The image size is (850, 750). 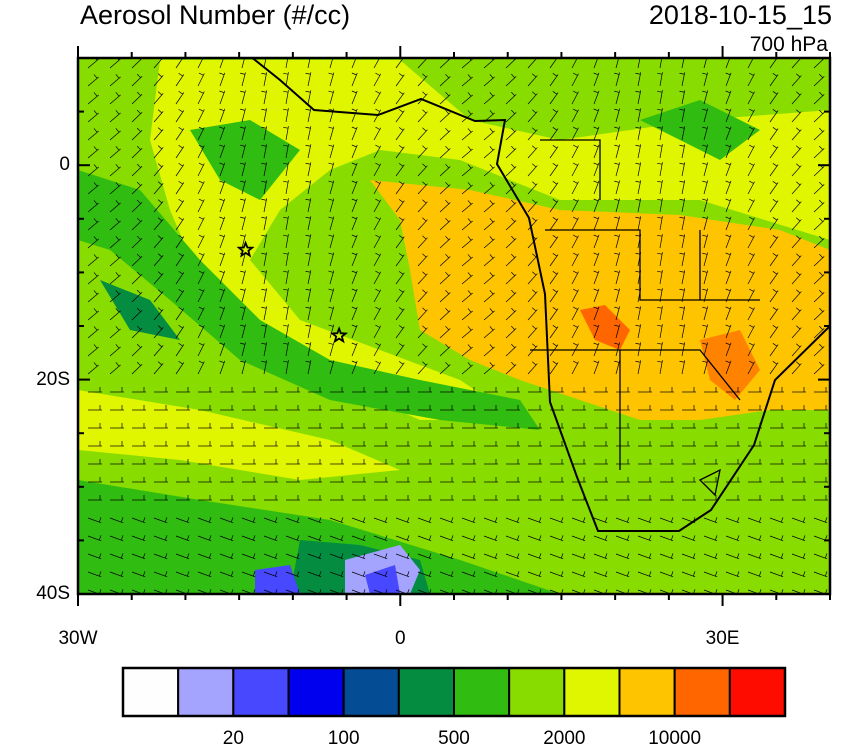 I want to click on colorbar-box, so click(x=371, y=692).